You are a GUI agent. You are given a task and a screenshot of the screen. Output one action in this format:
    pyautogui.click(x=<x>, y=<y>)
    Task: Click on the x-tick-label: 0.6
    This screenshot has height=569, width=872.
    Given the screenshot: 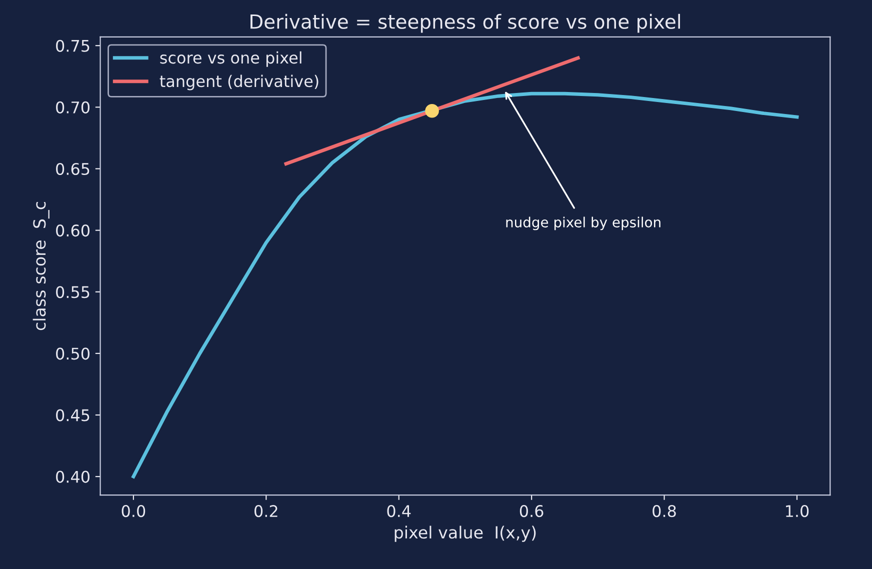 What is the action you would take?
    pyautogui.click(x=532, y=511)
    